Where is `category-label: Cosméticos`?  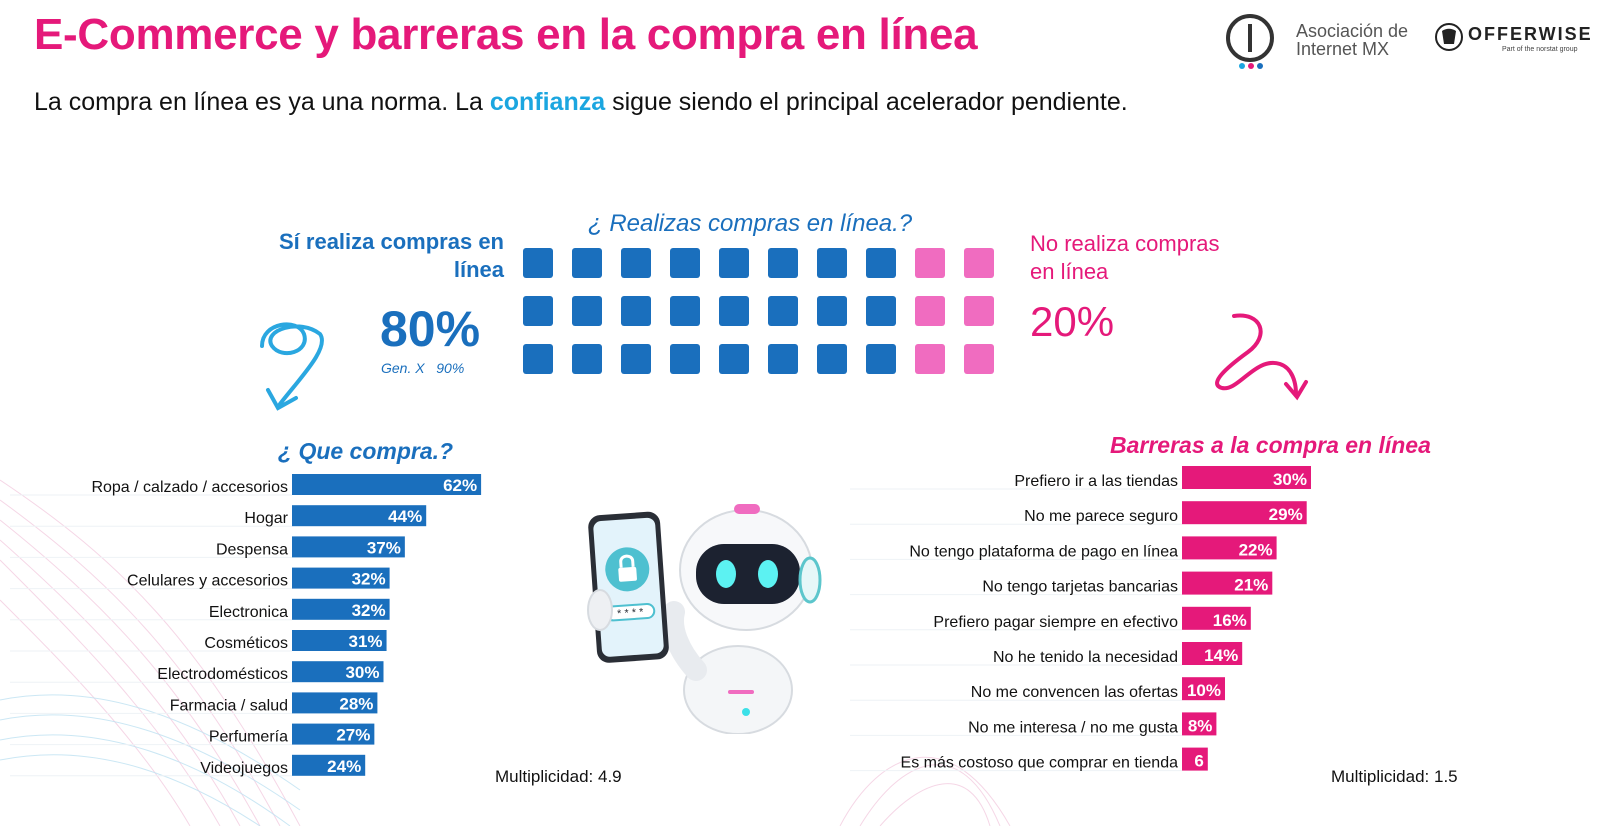
category-label: Cosméticos is located at coordinates (246, 643).